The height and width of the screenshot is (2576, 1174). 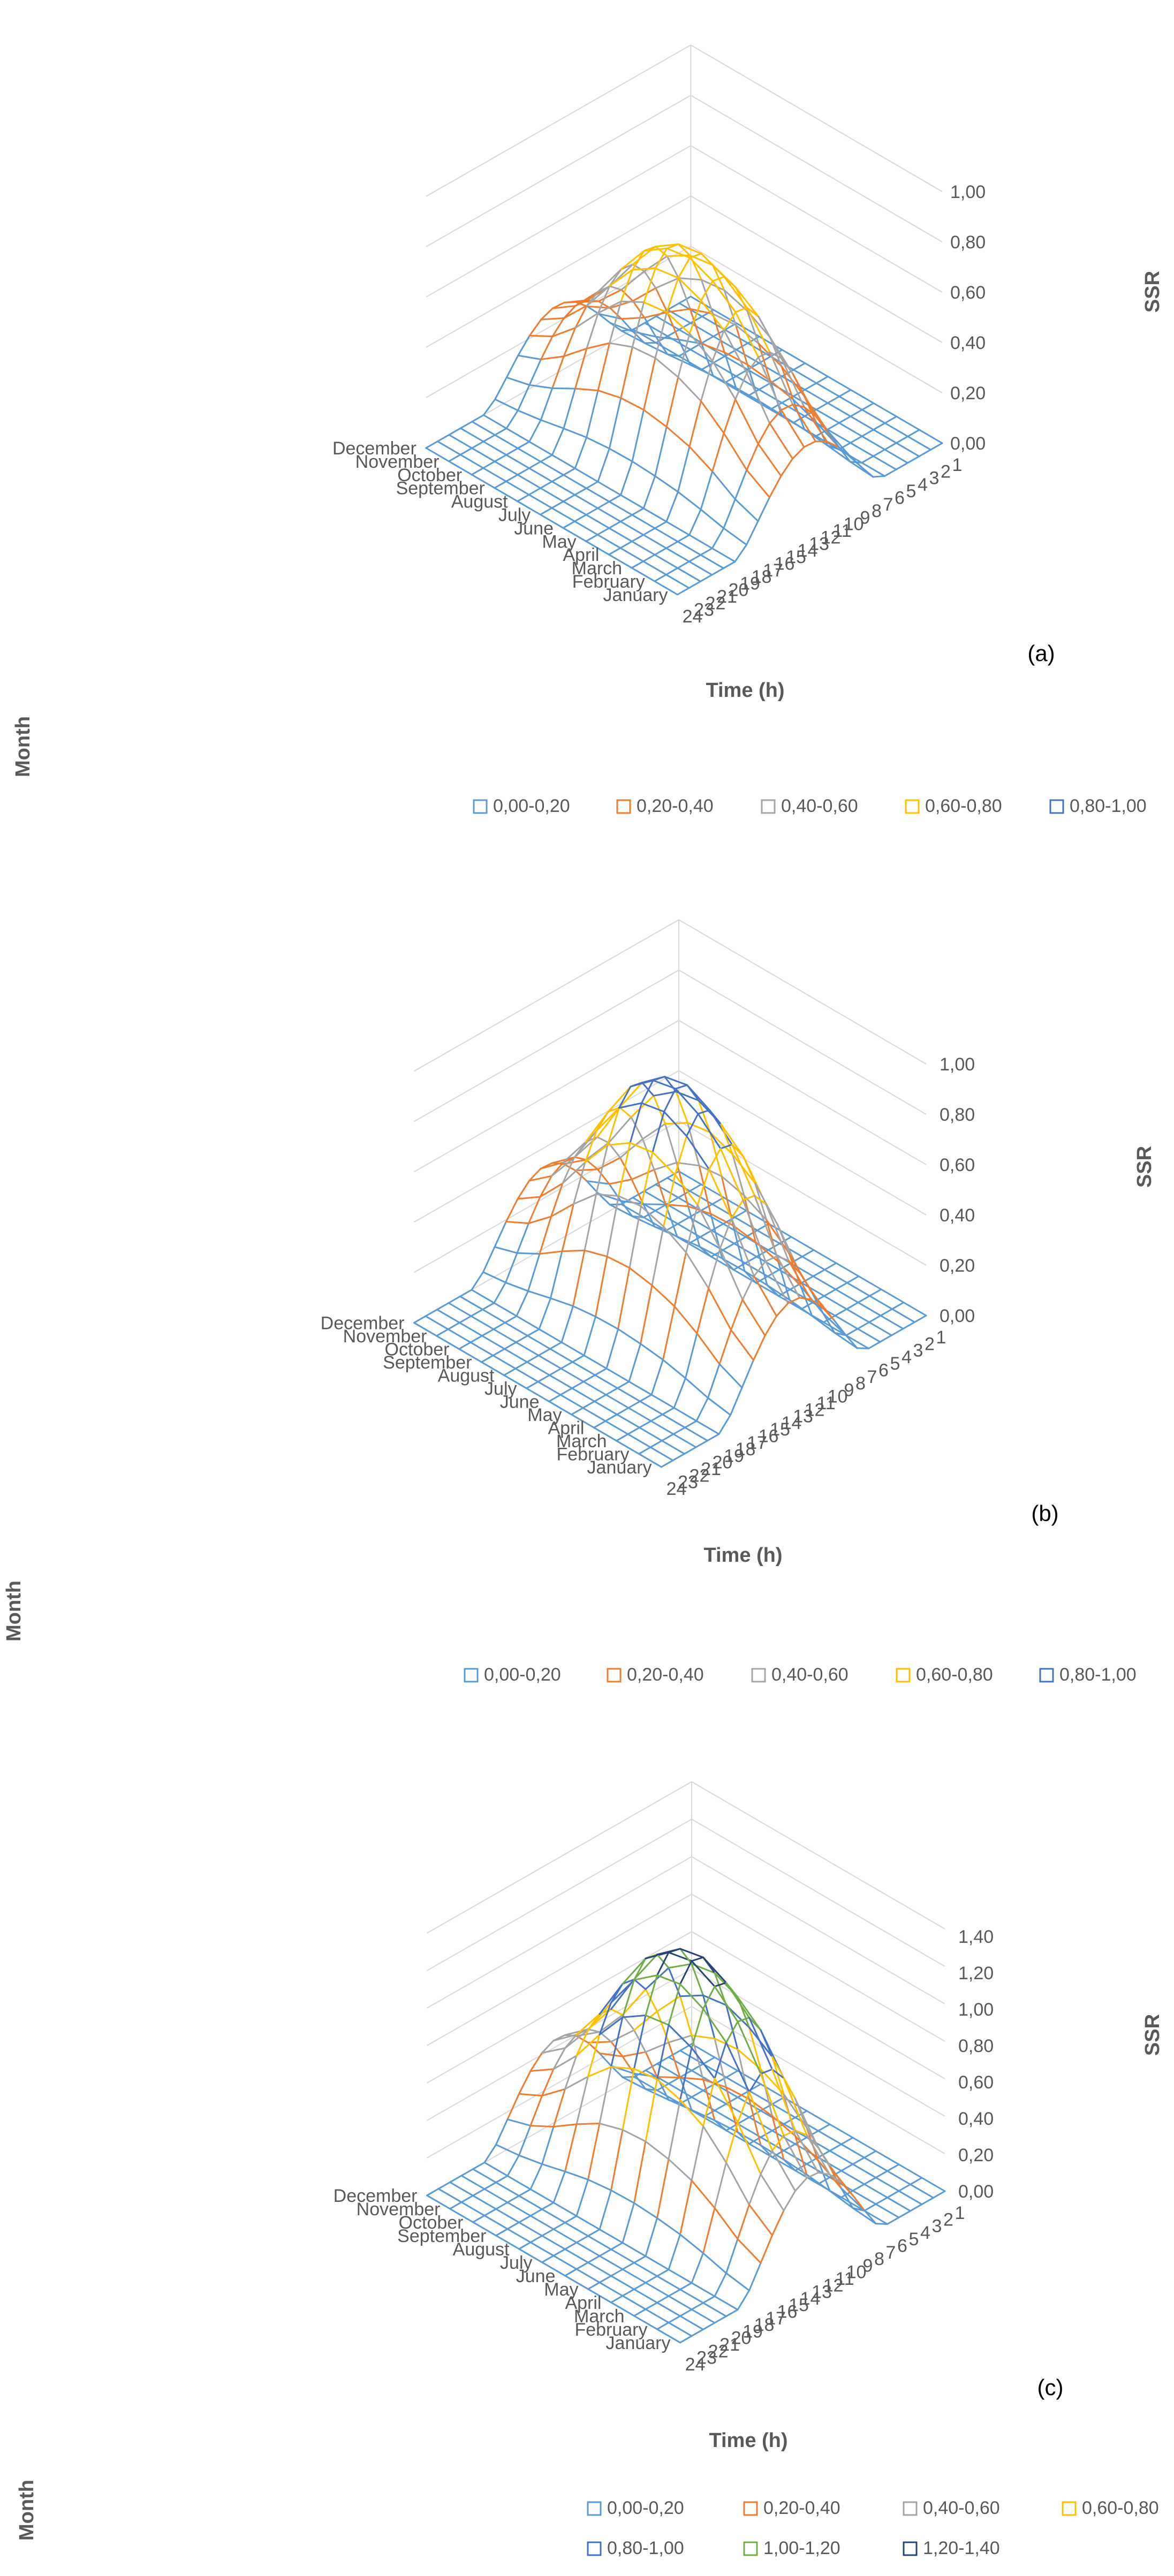 I want to click on time-tick-label: 2, so click(x=946, y=471).